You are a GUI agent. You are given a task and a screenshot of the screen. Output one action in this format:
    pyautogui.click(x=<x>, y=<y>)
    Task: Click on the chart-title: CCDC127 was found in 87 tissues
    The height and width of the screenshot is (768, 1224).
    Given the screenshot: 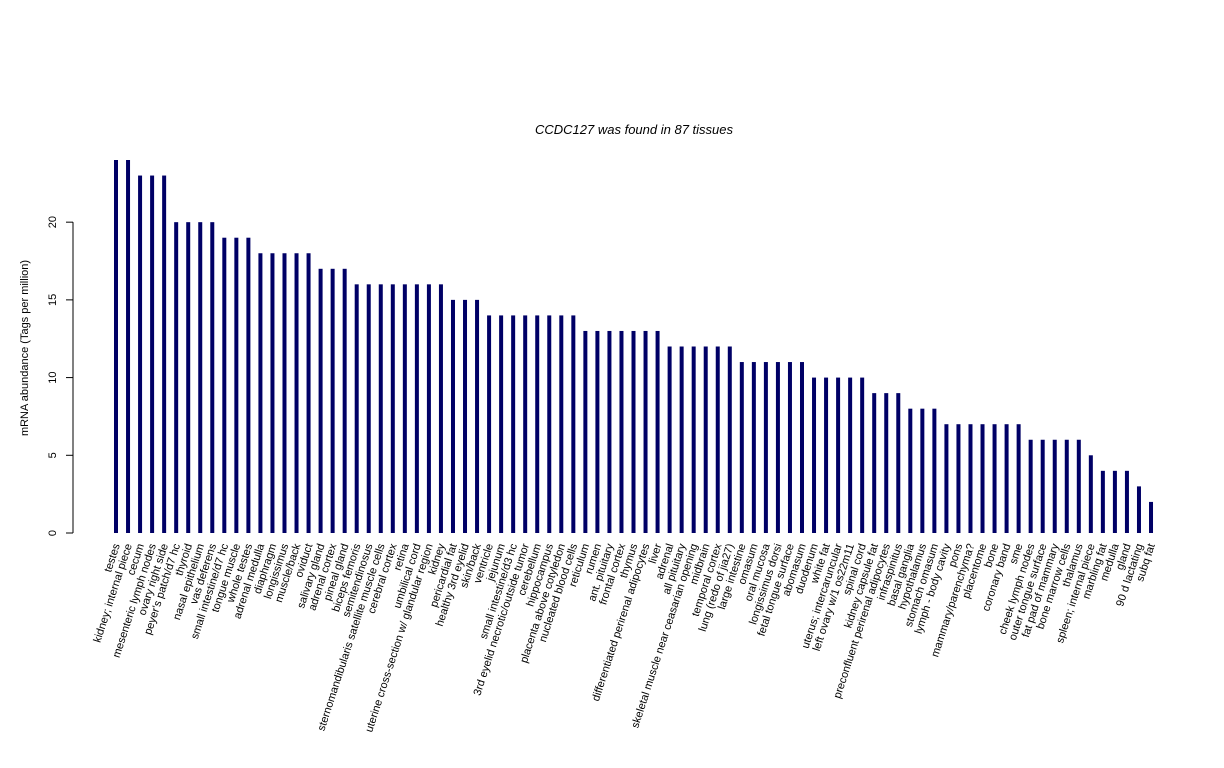 What is the action you would take?
    pyautogui.click(x=634, y=129)
    